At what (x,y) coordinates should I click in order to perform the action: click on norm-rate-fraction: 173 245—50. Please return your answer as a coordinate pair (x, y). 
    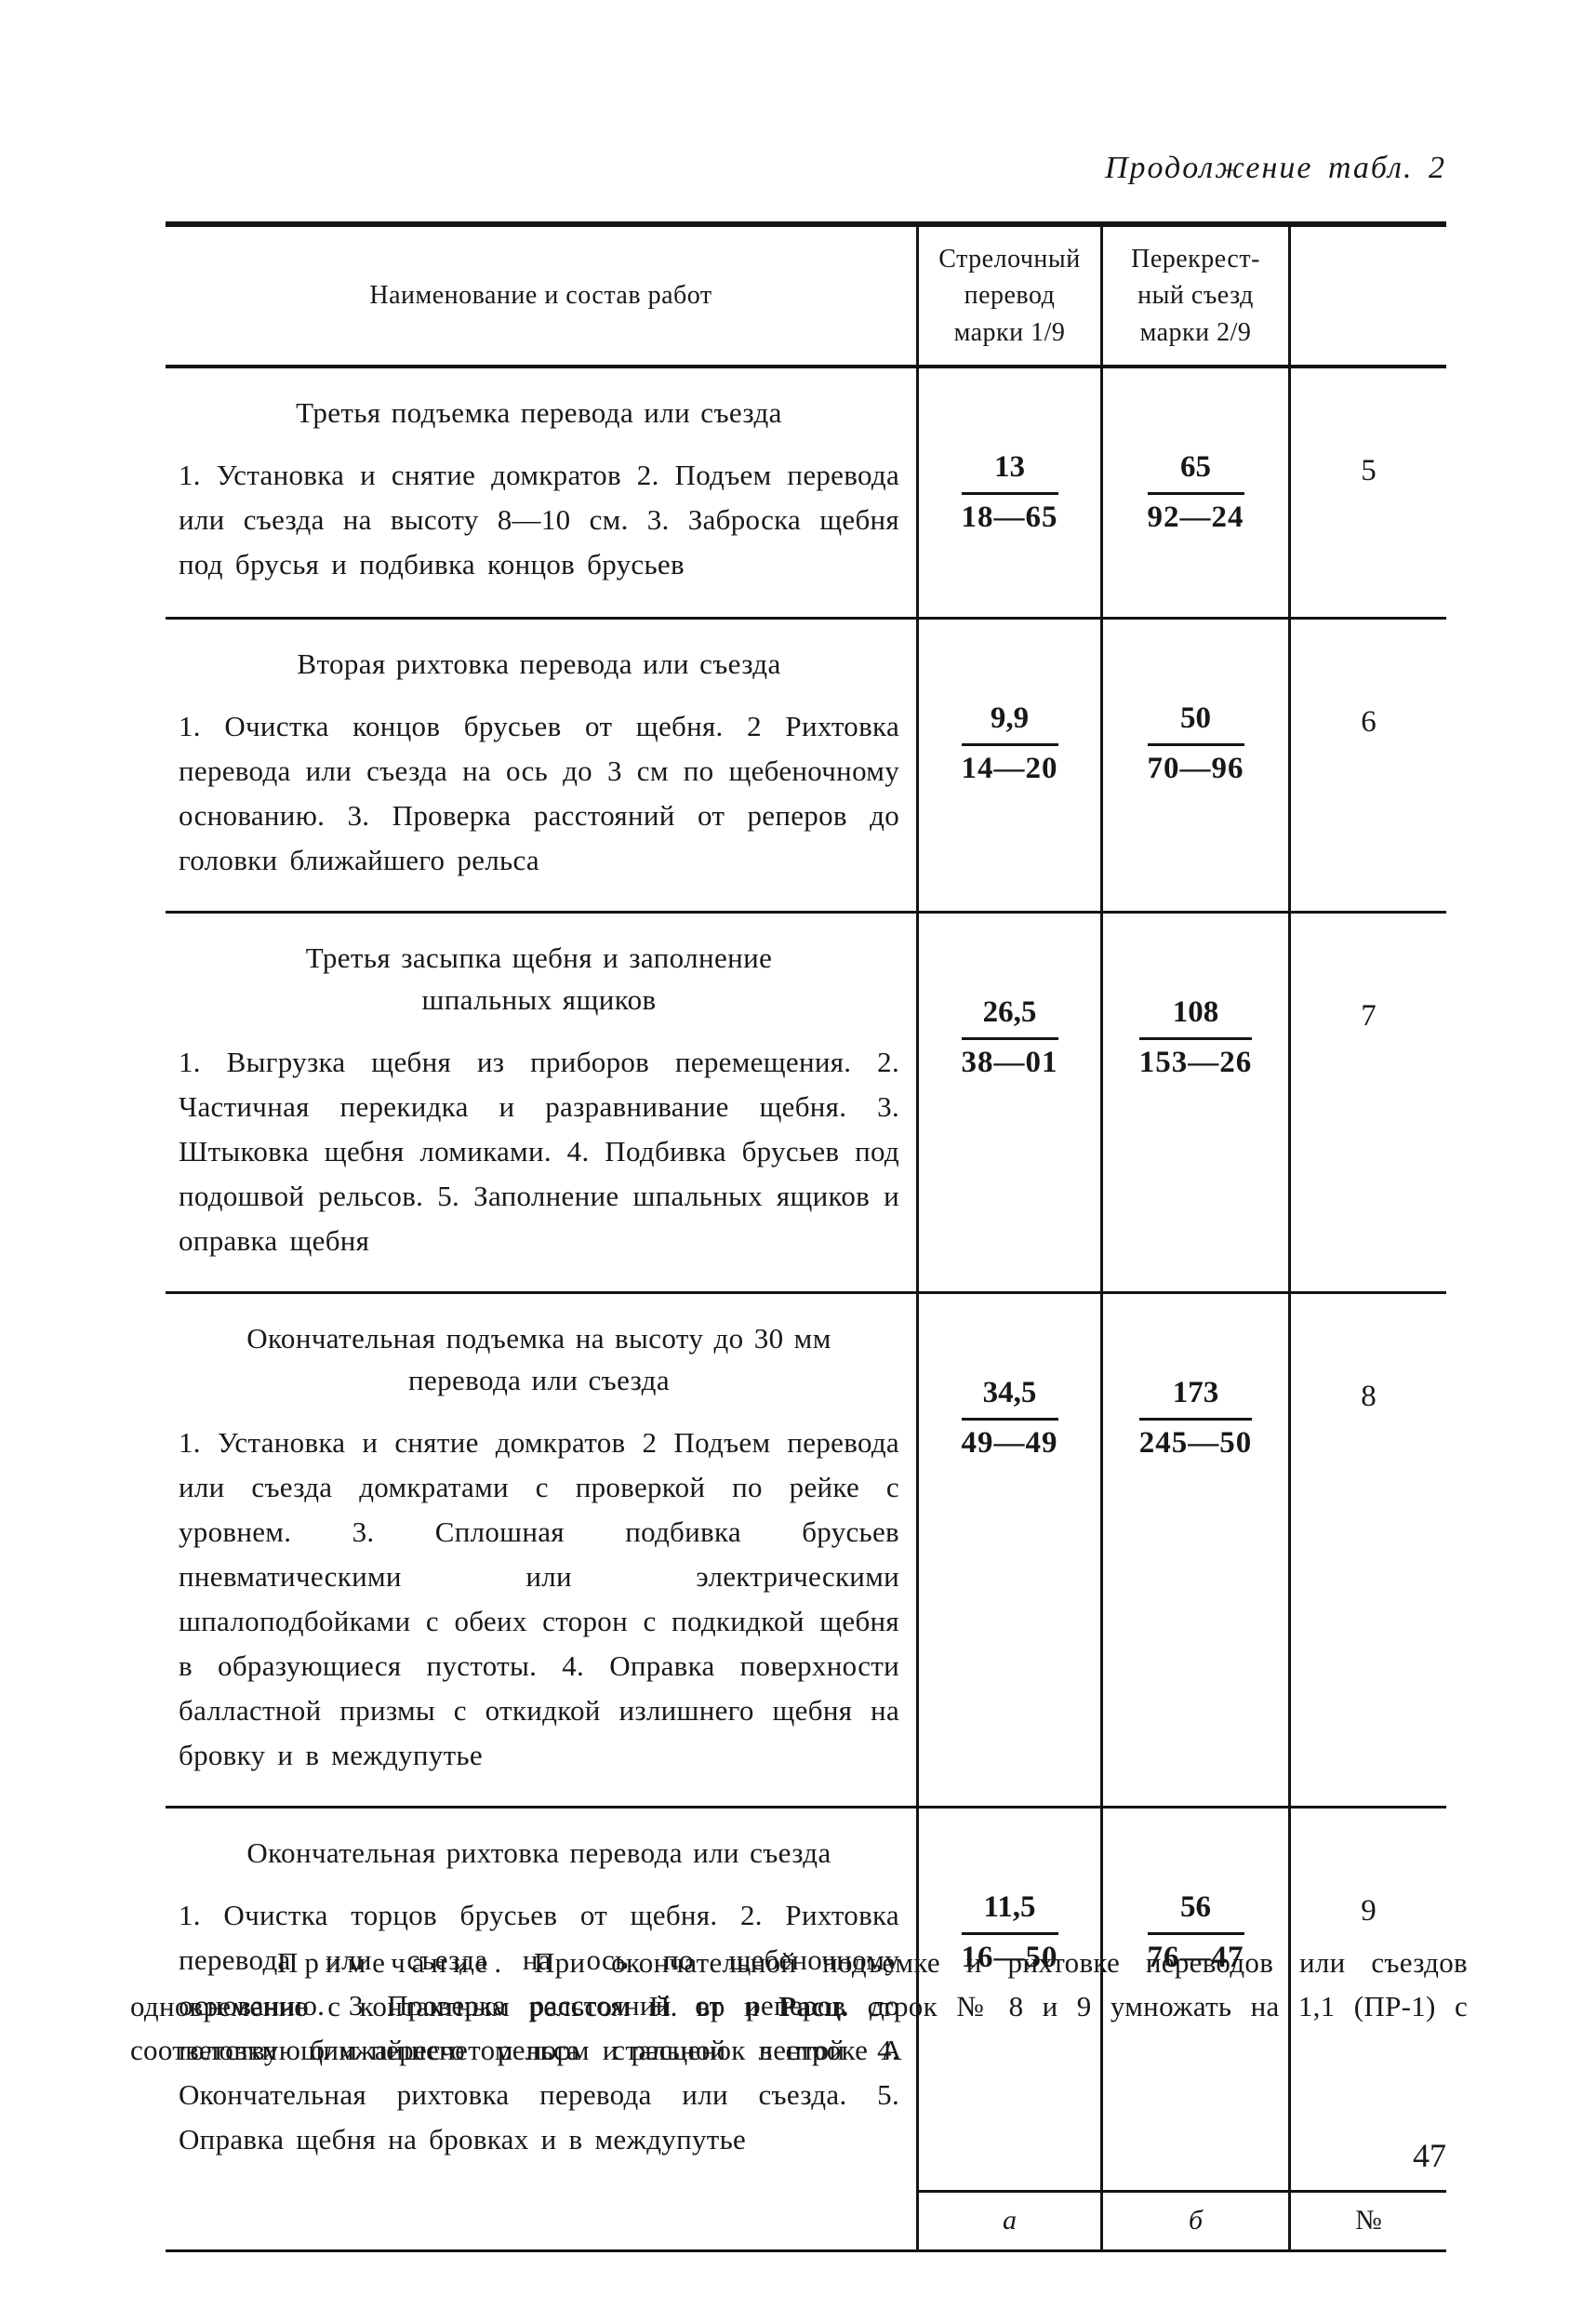
    Looking at the image, I should click on (1195, 1418).